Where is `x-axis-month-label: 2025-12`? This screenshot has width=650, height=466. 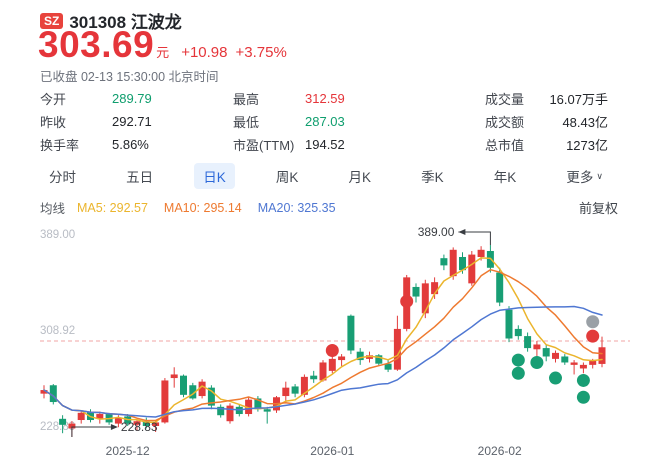 x-axis-month-label: 2025-12 is located at coordinates (128, 451).